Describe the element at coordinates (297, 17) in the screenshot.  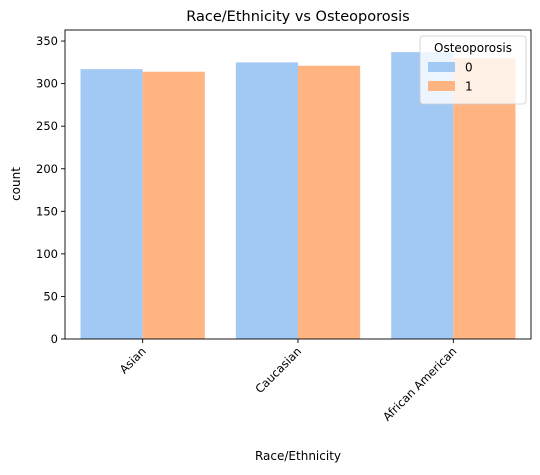
I see `chart-title: Race/Ethnicity vs Osteoporosis` at that location.